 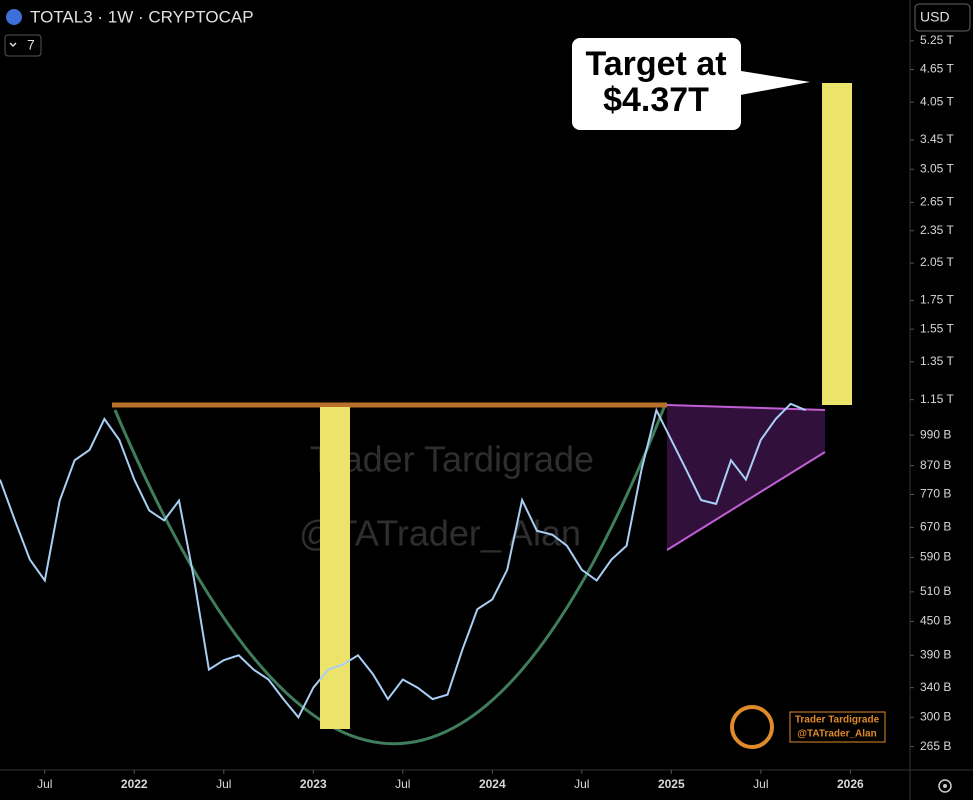 I want to click on y-tick-label: 990 B, so click(x=935, y=434).